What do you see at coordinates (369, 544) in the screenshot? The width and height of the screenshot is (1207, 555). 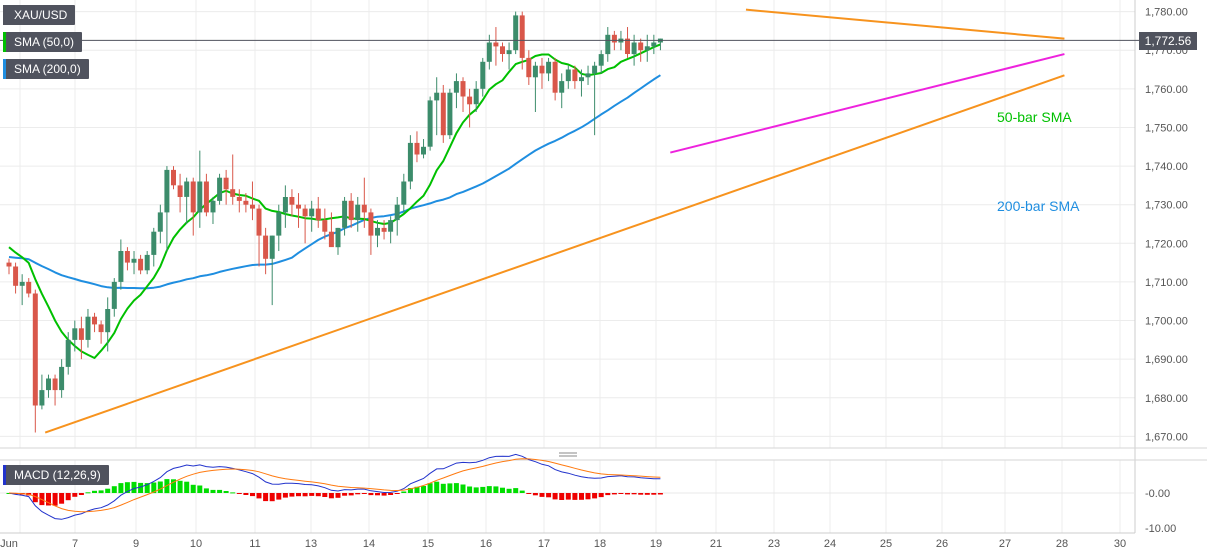 I see `time-tick-label: 14` at bounding box center [369, 544].